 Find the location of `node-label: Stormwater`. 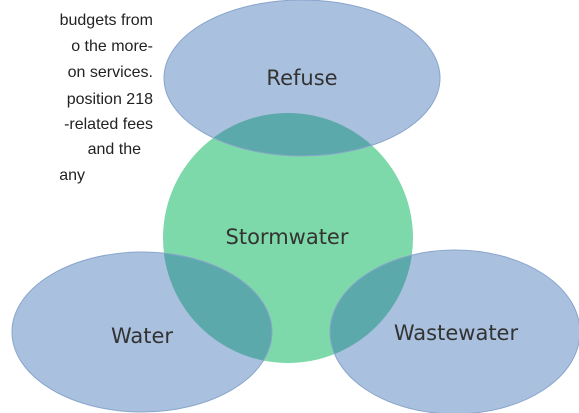

node-label: Stormwater is located at coordinates (287, 237).